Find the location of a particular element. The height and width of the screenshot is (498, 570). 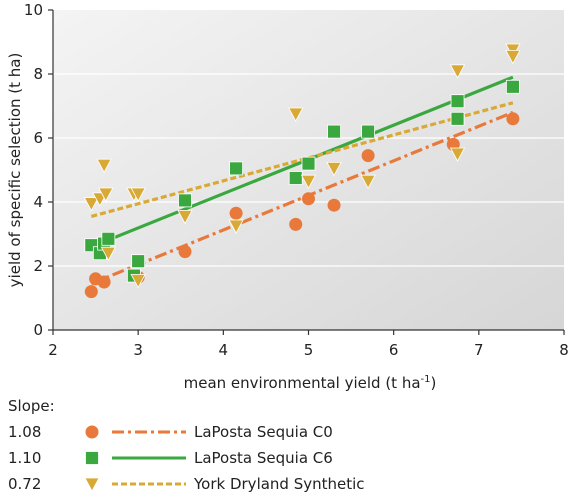

x-tick-label: 6 is located at coordinates (394, 350).